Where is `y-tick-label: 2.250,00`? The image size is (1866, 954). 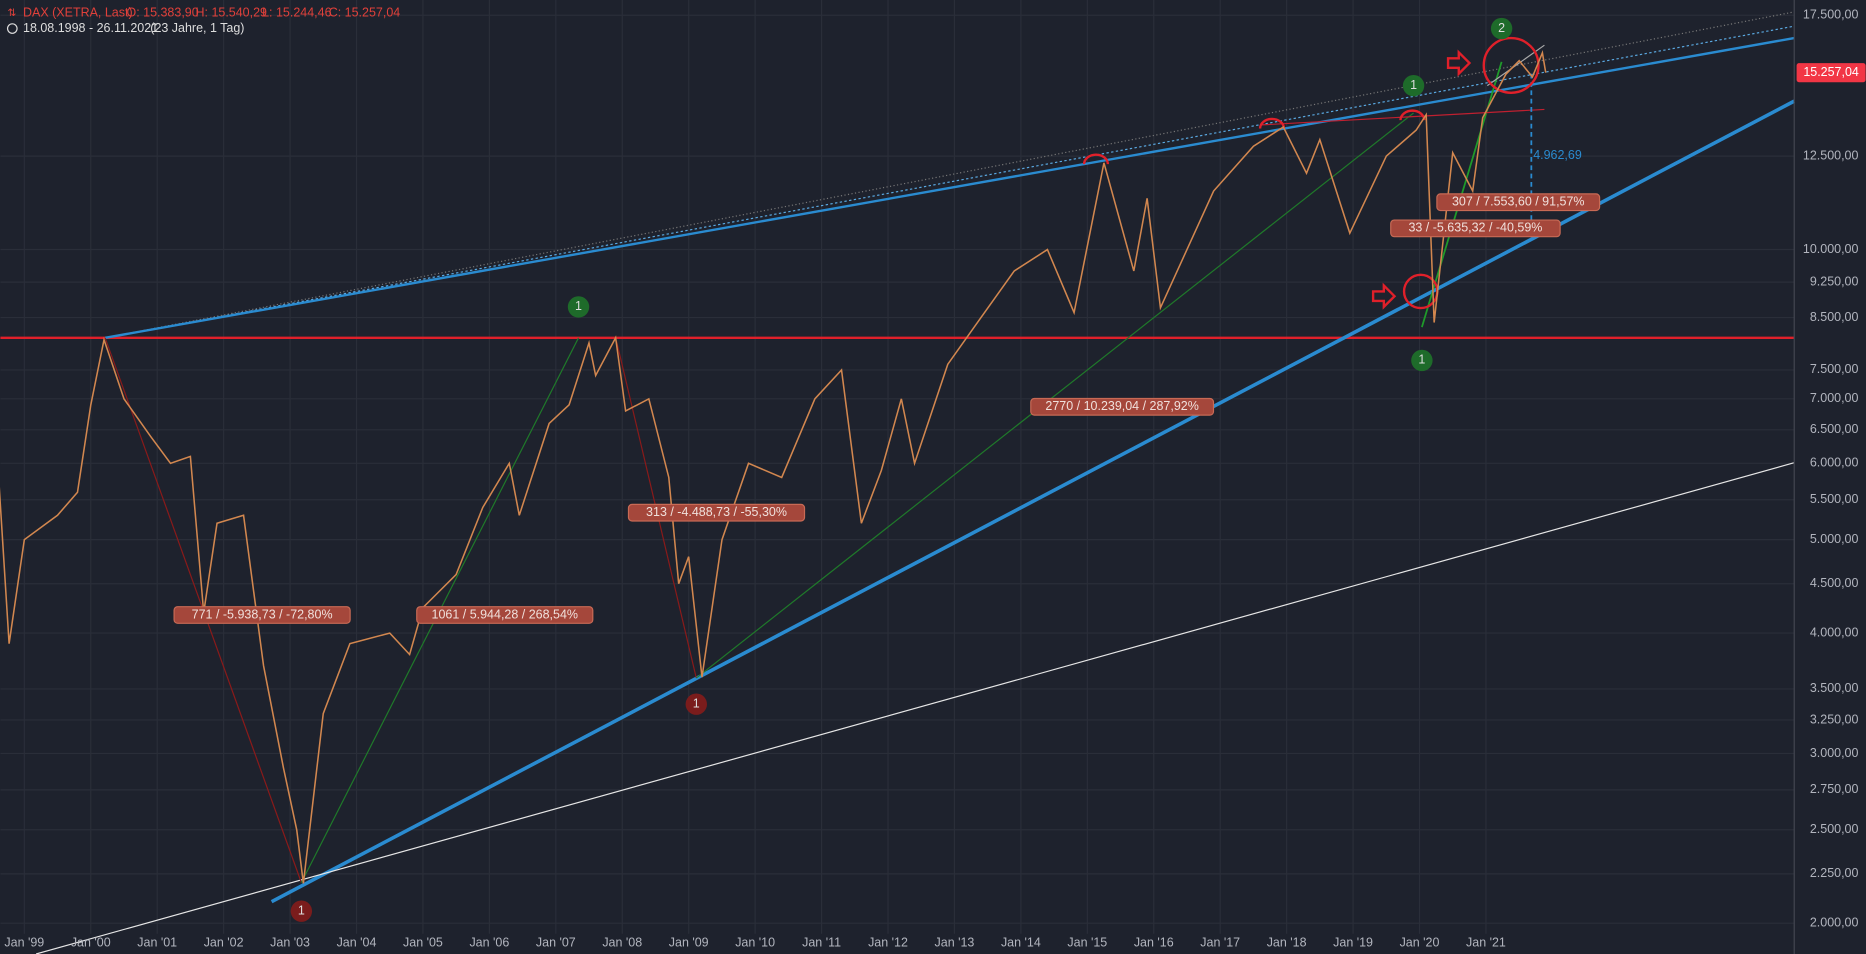
y-tick-label: 2.250,00 is located at coordinates (1834, 873).